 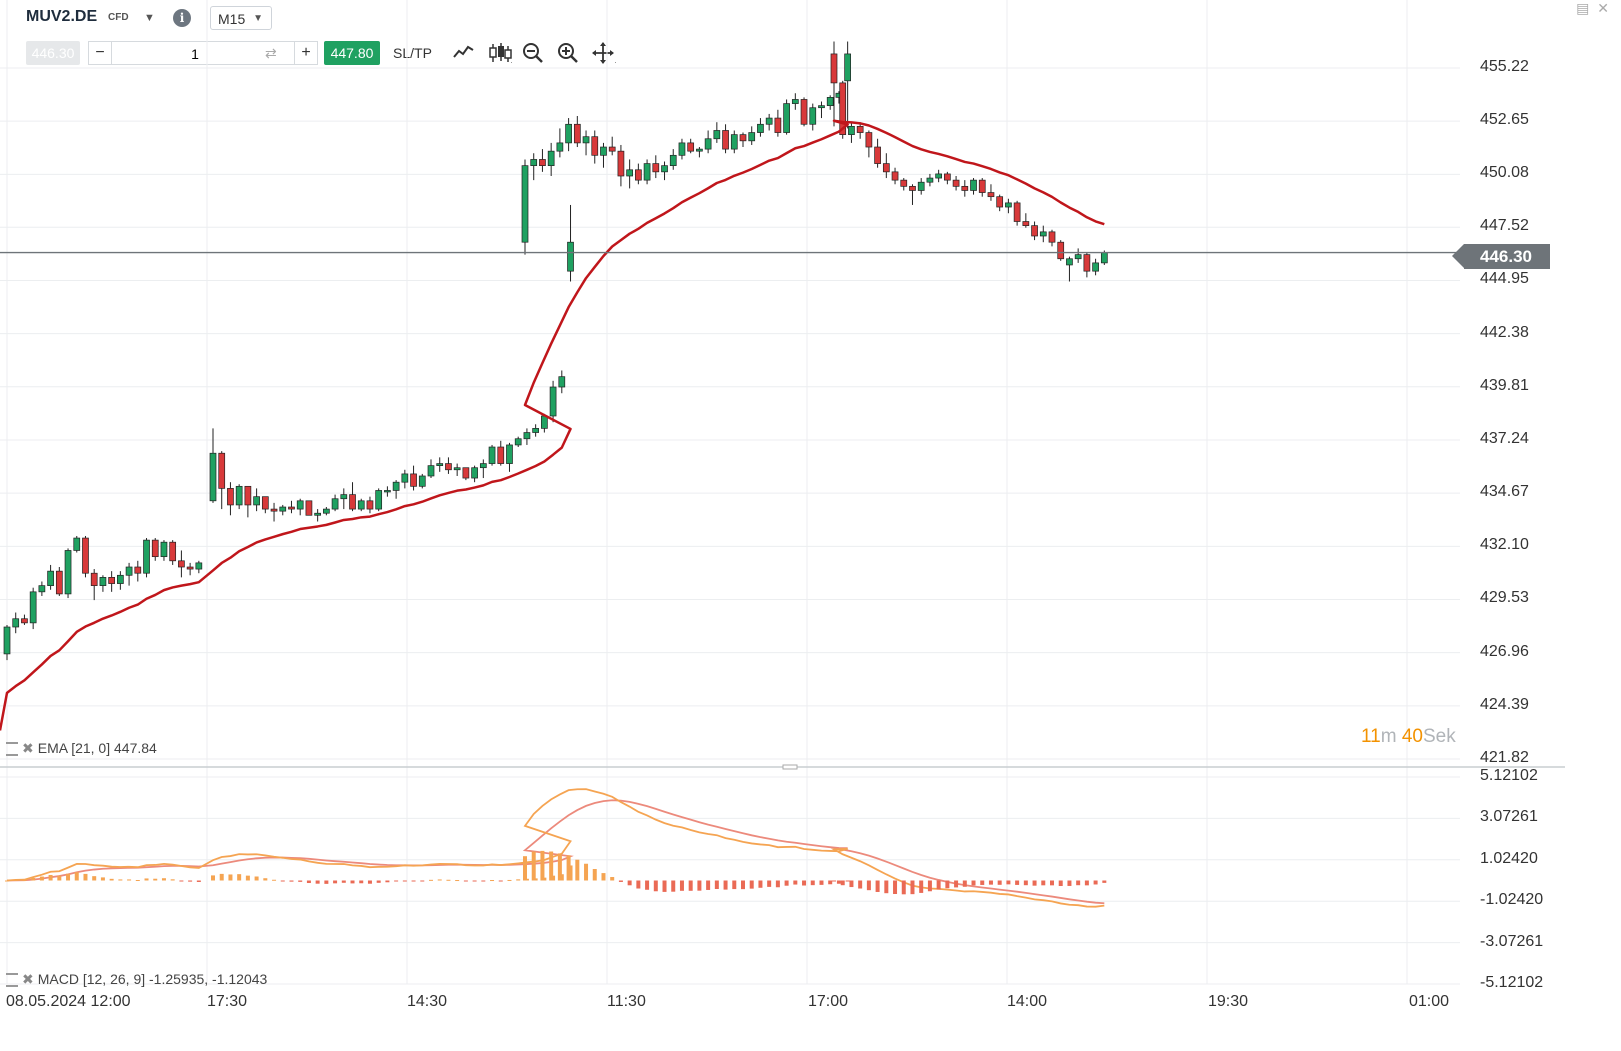 I want to click on time-axis-label: 14:30, so click(x=427, y=1001).